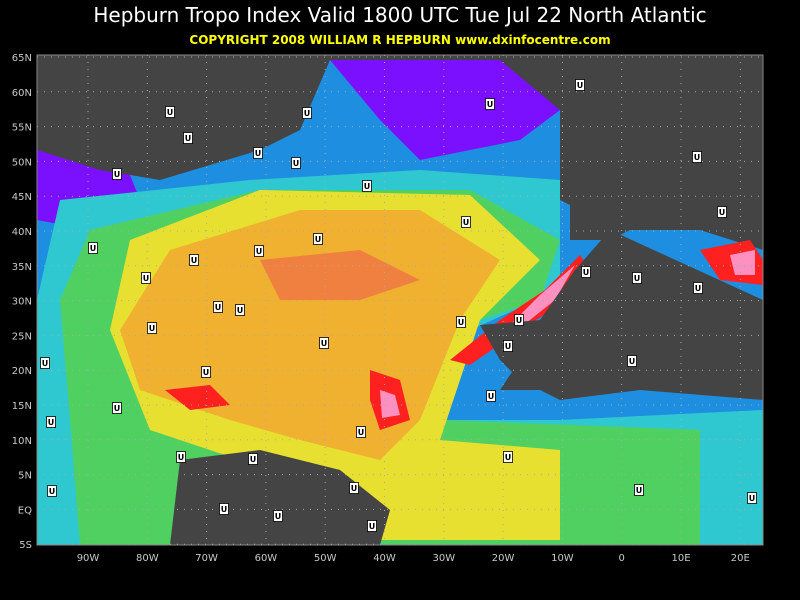  What do you see at coordinates (25, 476) in the screenshot?
I see `lat-label: 5N` at bounding box center [25, 476].